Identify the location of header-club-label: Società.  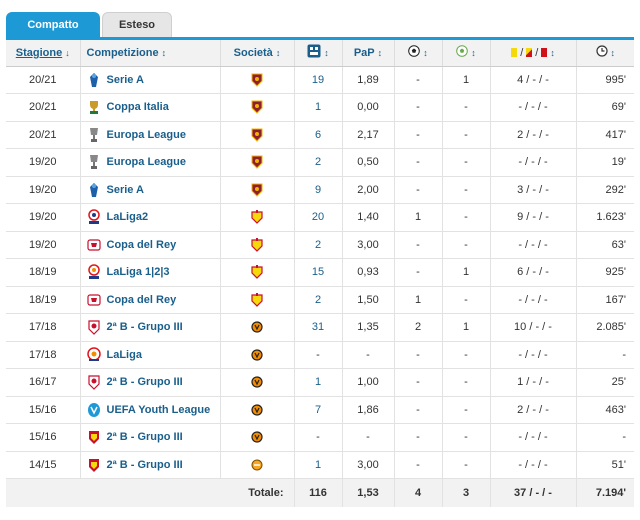
(253, 52).